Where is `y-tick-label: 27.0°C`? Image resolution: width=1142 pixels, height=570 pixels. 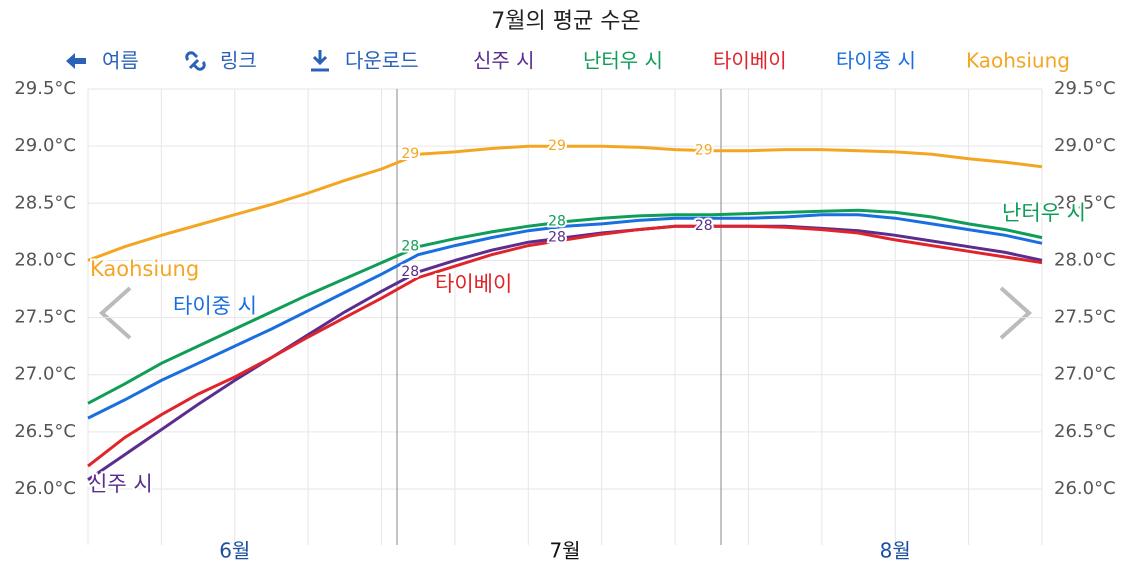 y-tick-label: 27.0°C is located at coordinates (45, 374).